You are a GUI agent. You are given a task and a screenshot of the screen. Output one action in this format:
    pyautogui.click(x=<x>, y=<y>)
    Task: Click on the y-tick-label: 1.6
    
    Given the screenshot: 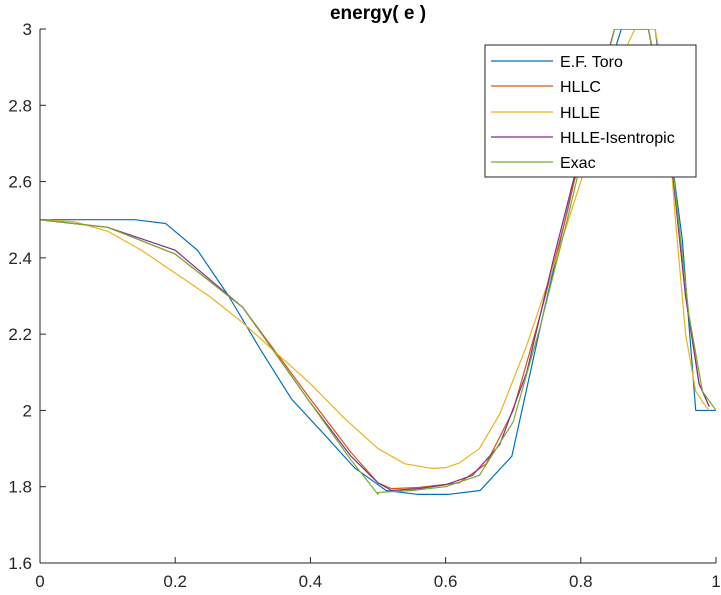 What is the action you would take?
    pyautogui.click(x=20, y=563)
    